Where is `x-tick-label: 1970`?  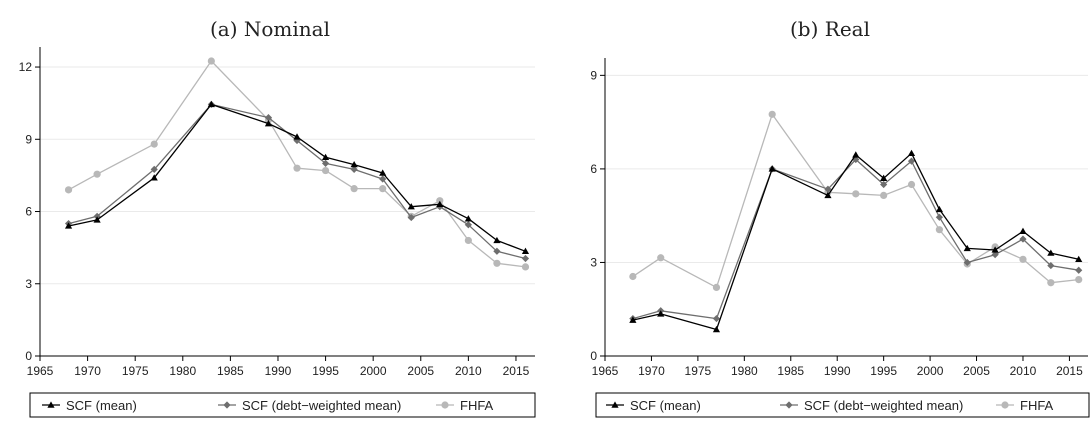
x-tick-label: 1970 is located at coordinates (651, 371).